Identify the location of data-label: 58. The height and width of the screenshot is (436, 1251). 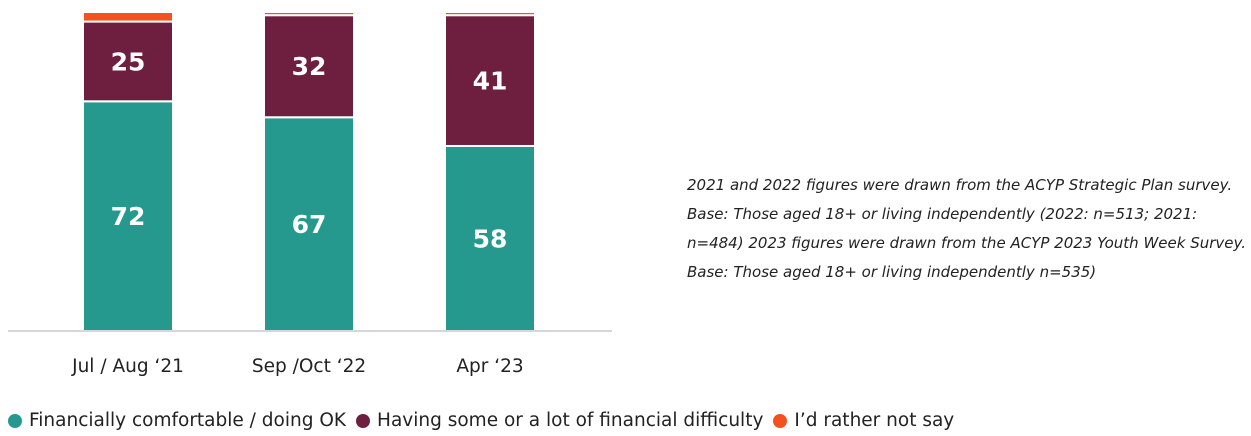
(490, 238).